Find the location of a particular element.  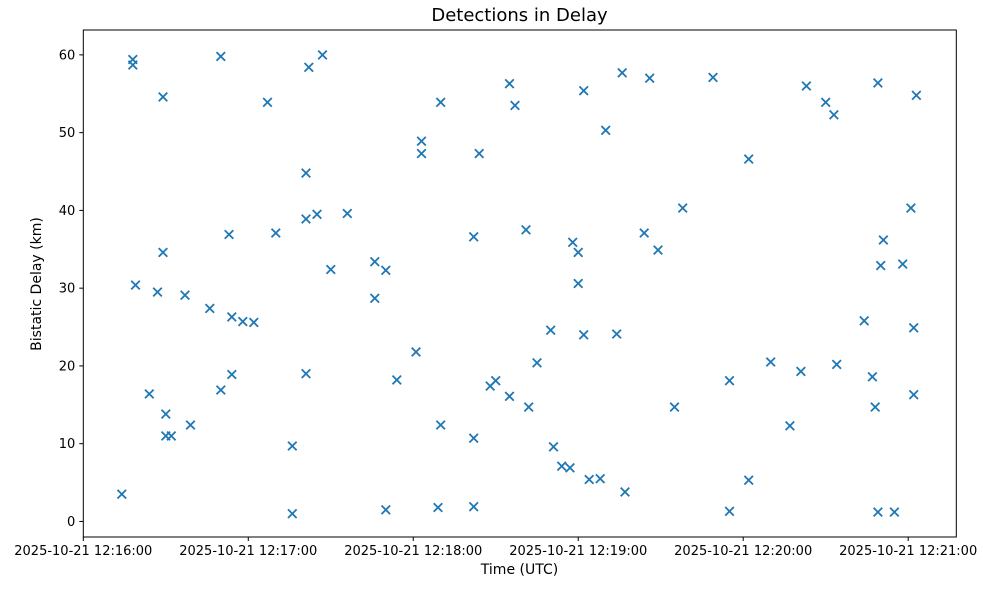

x-tick-label: 2025-10-21 12:18:00 is located at coordinates (413, 551).